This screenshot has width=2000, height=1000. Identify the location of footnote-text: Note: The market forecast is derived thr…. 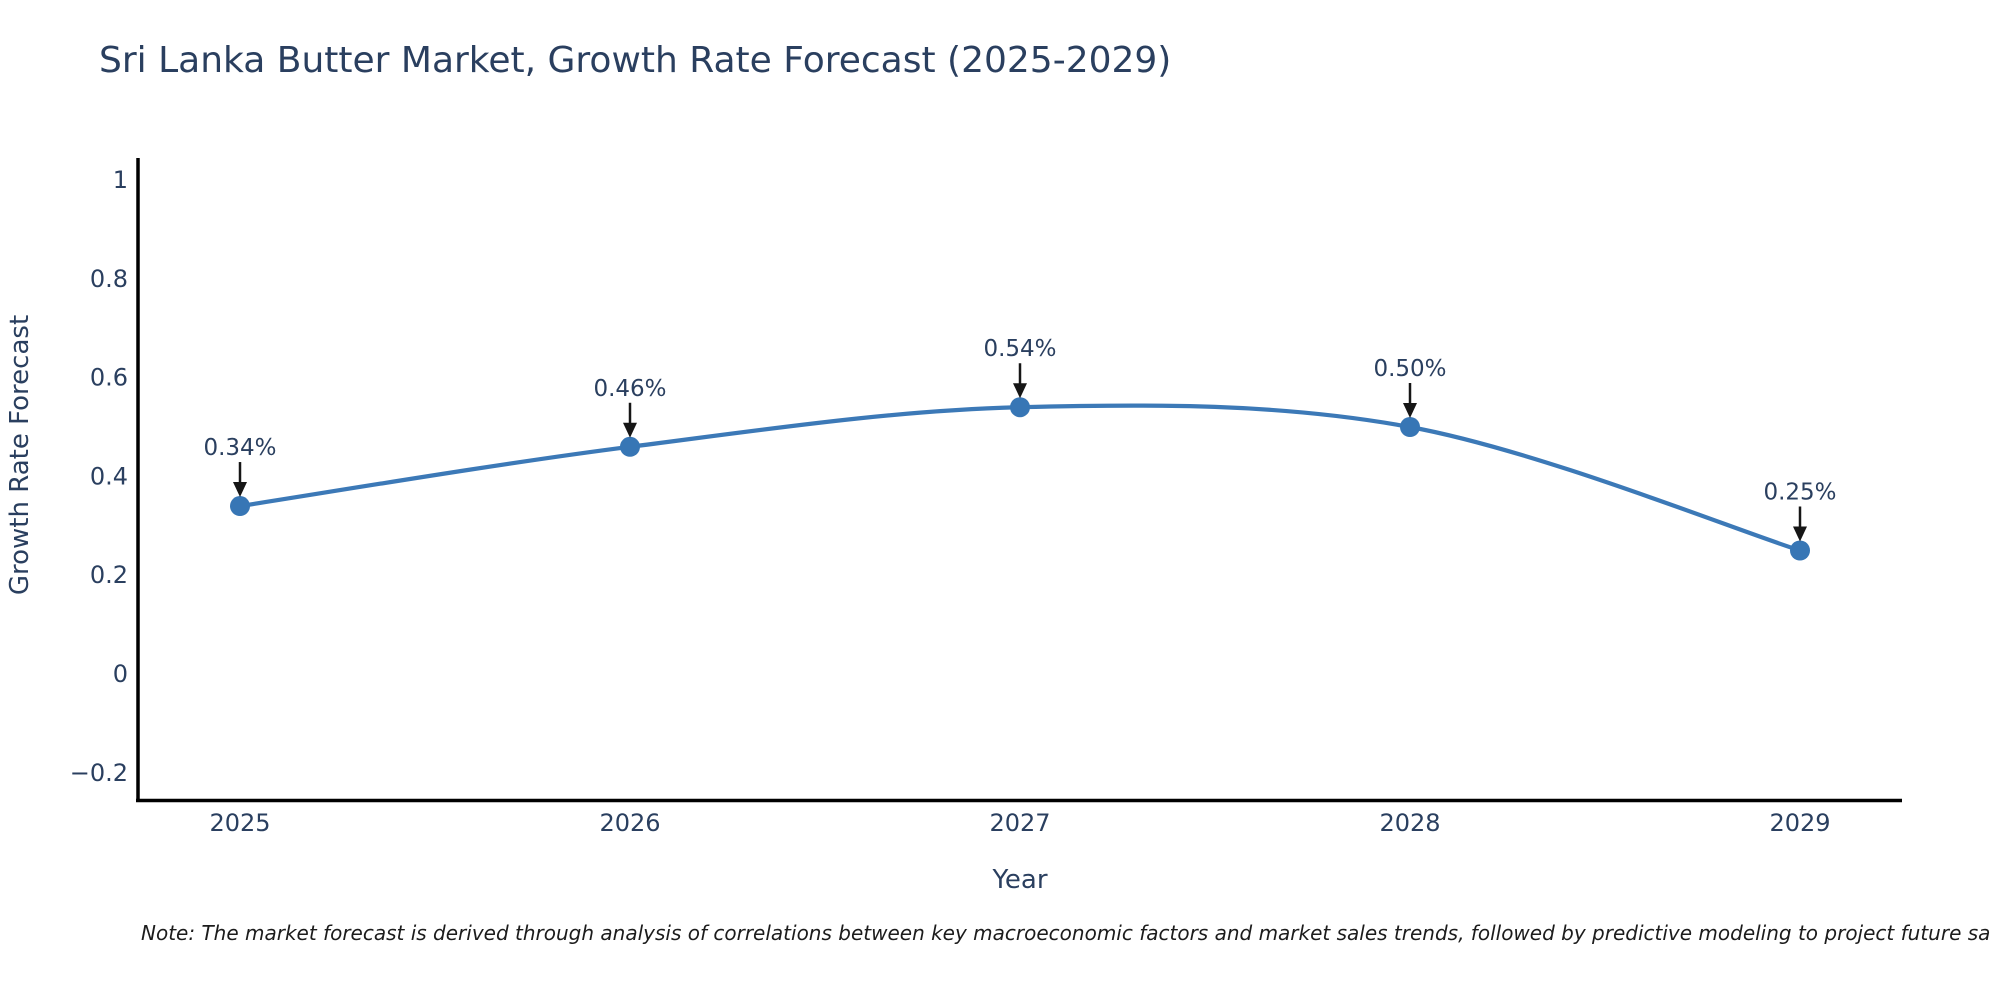
(1066, 933).